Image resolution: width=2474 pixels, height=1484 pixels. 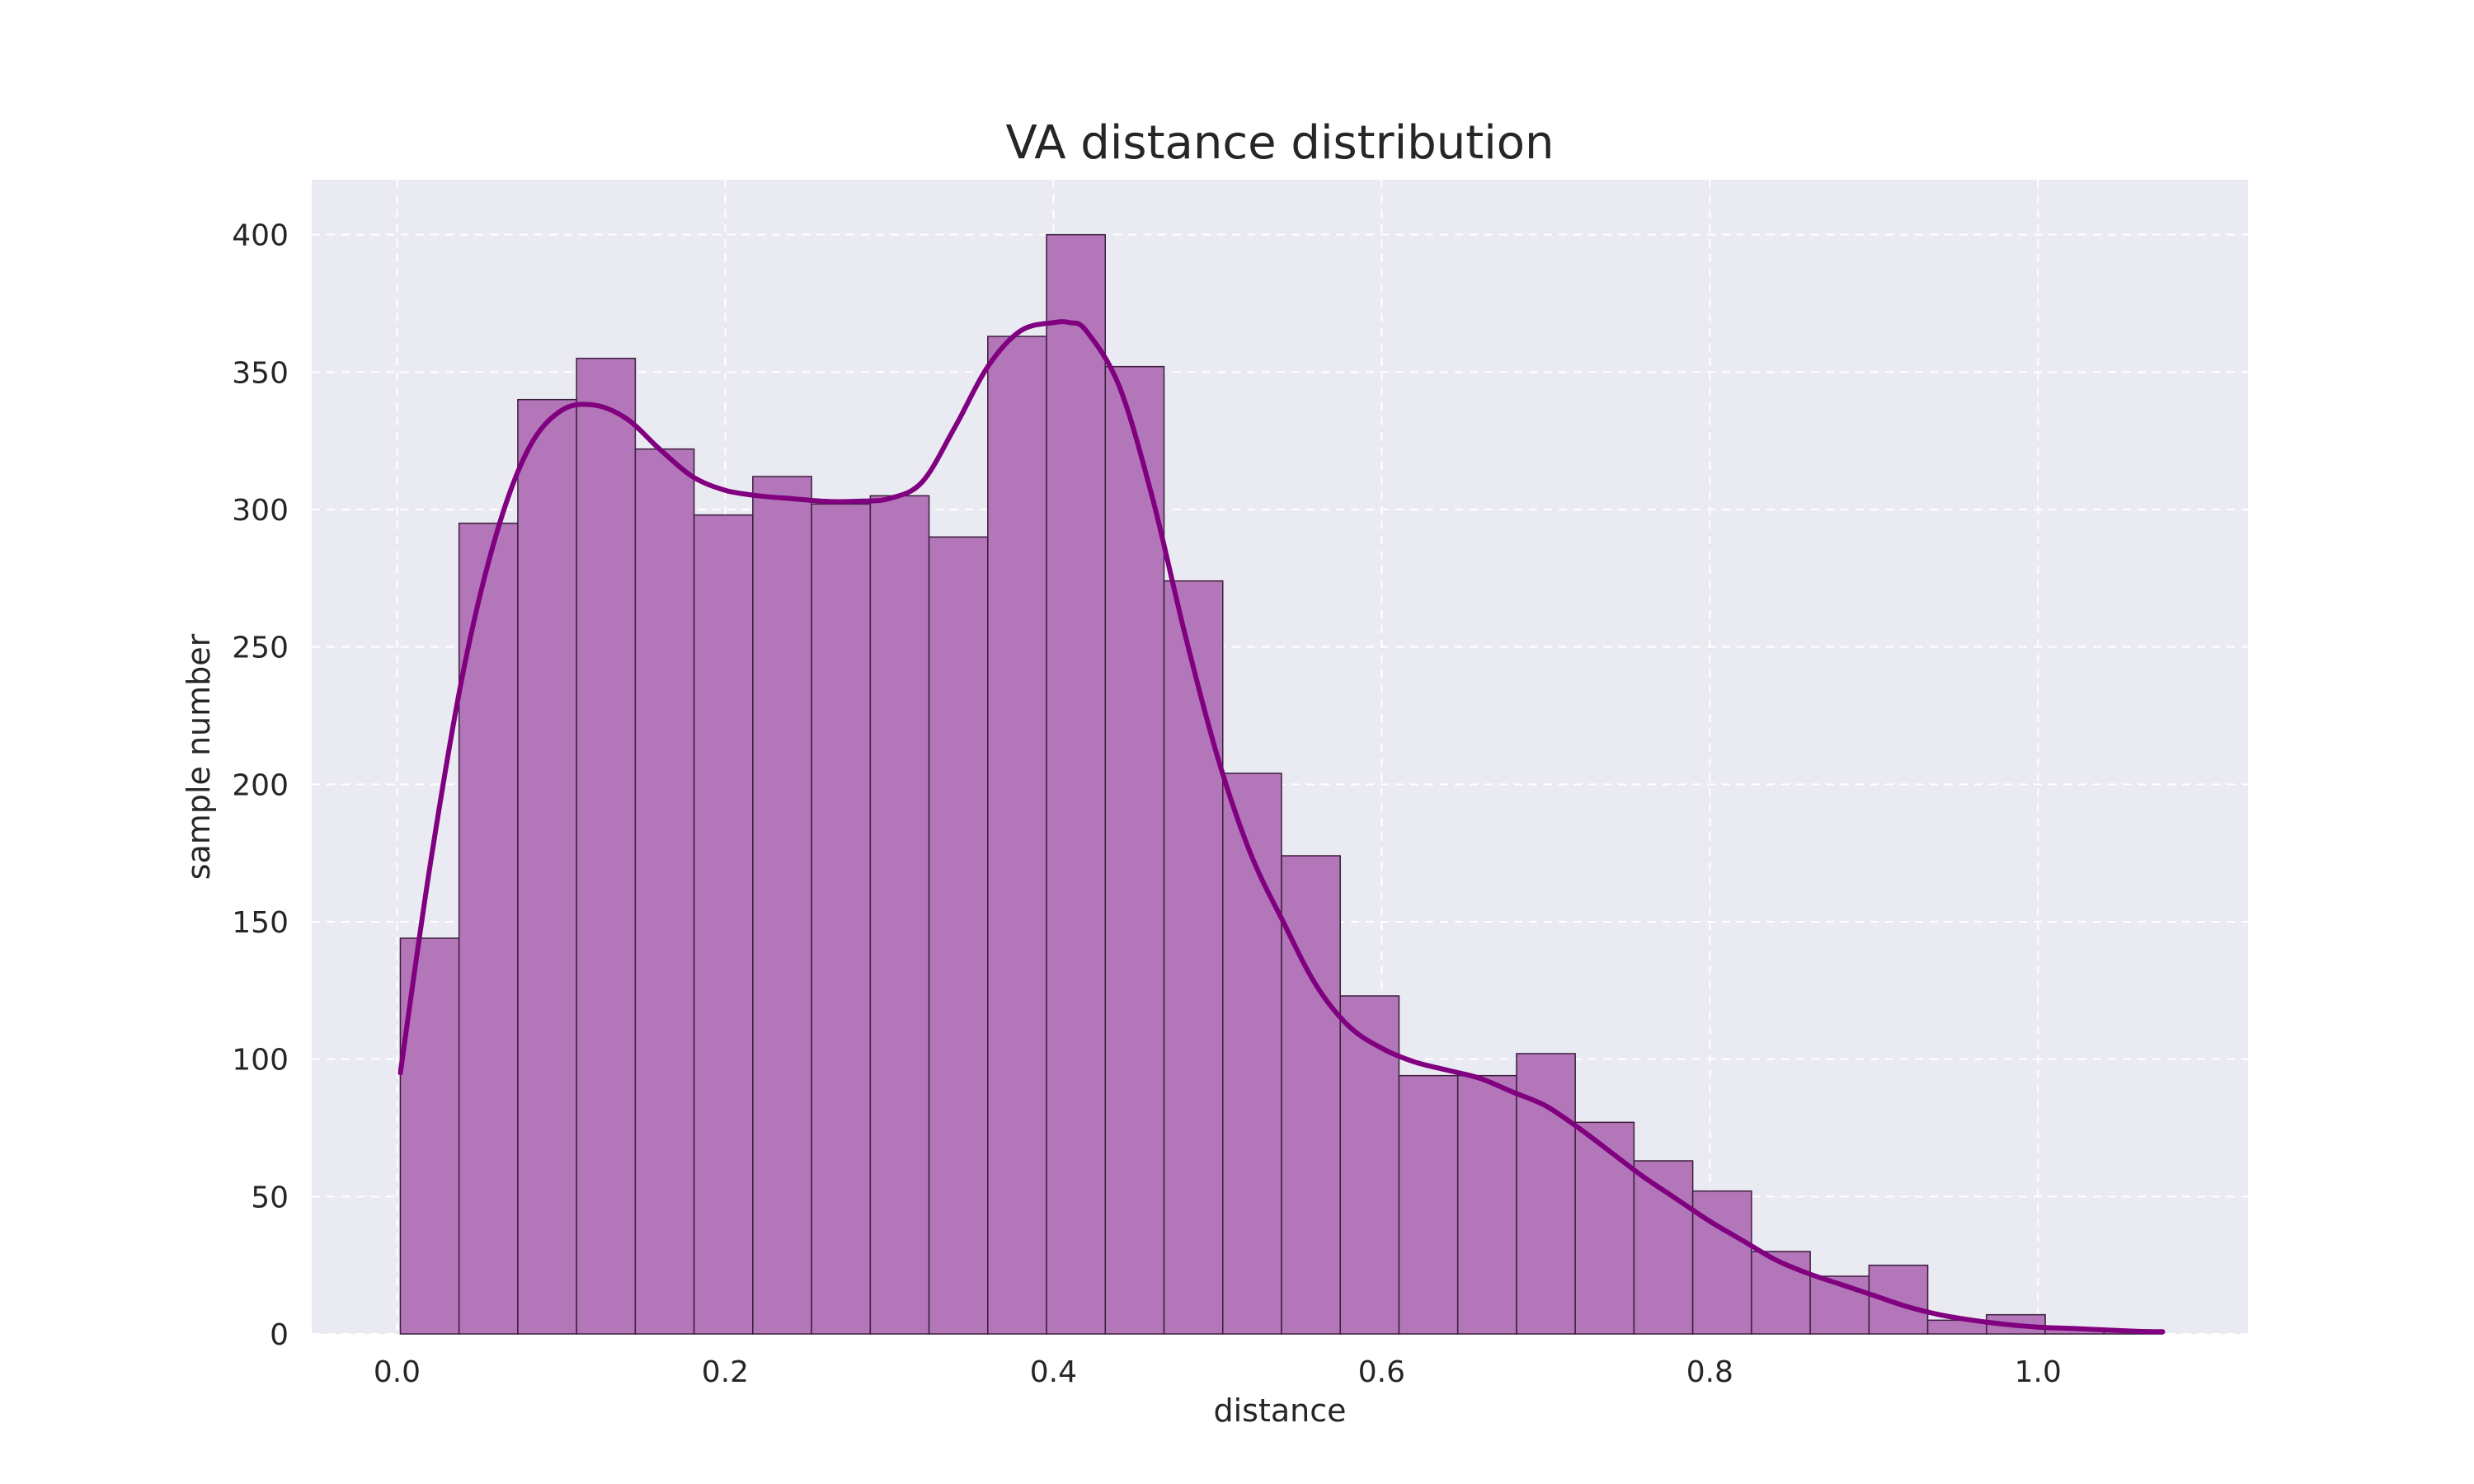 What do you see at coordinates (1709, 1372) in the screenshot?
I see `x-tick-label: 0.8` at bounding box center [1709, 1372].